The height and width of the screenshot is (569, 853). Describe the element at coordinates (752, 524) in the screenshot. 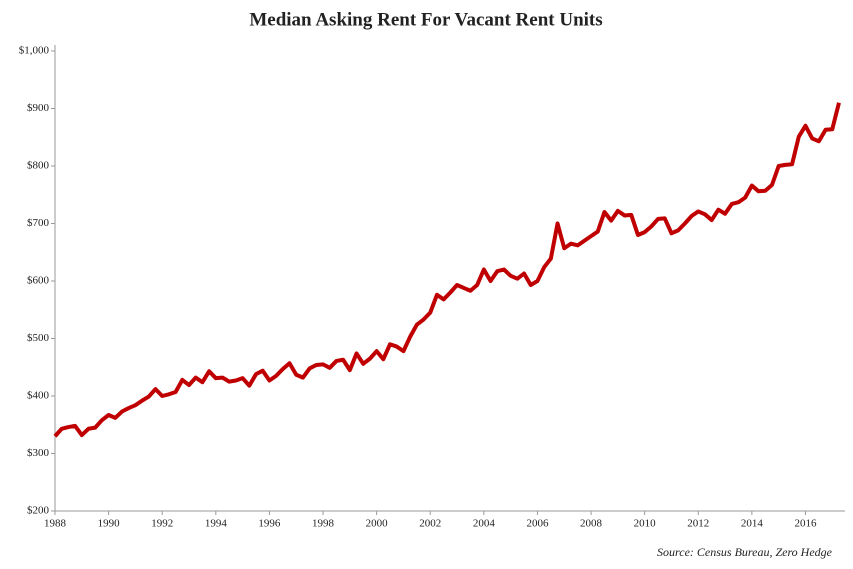

I see `x-tick-label: 2014` at that location.